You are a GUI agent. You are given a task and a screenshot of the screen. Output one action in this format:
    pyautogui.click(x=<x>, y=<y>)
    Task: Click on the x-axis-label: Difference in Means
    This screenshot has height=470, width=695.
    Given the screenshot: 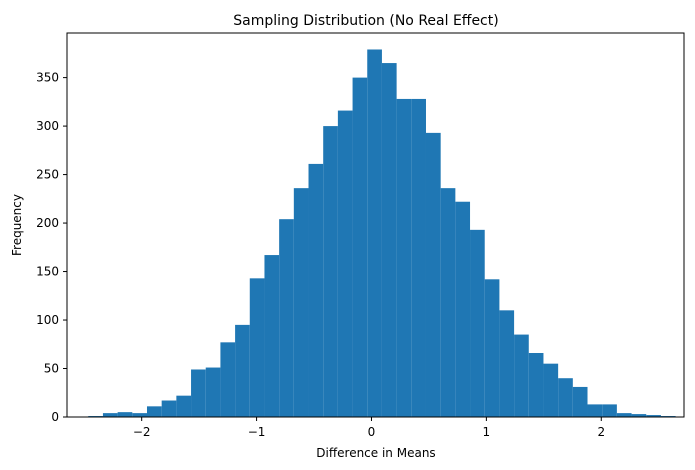 What is the action you would take?
    pyautogui.click(x=375, y=453)
    